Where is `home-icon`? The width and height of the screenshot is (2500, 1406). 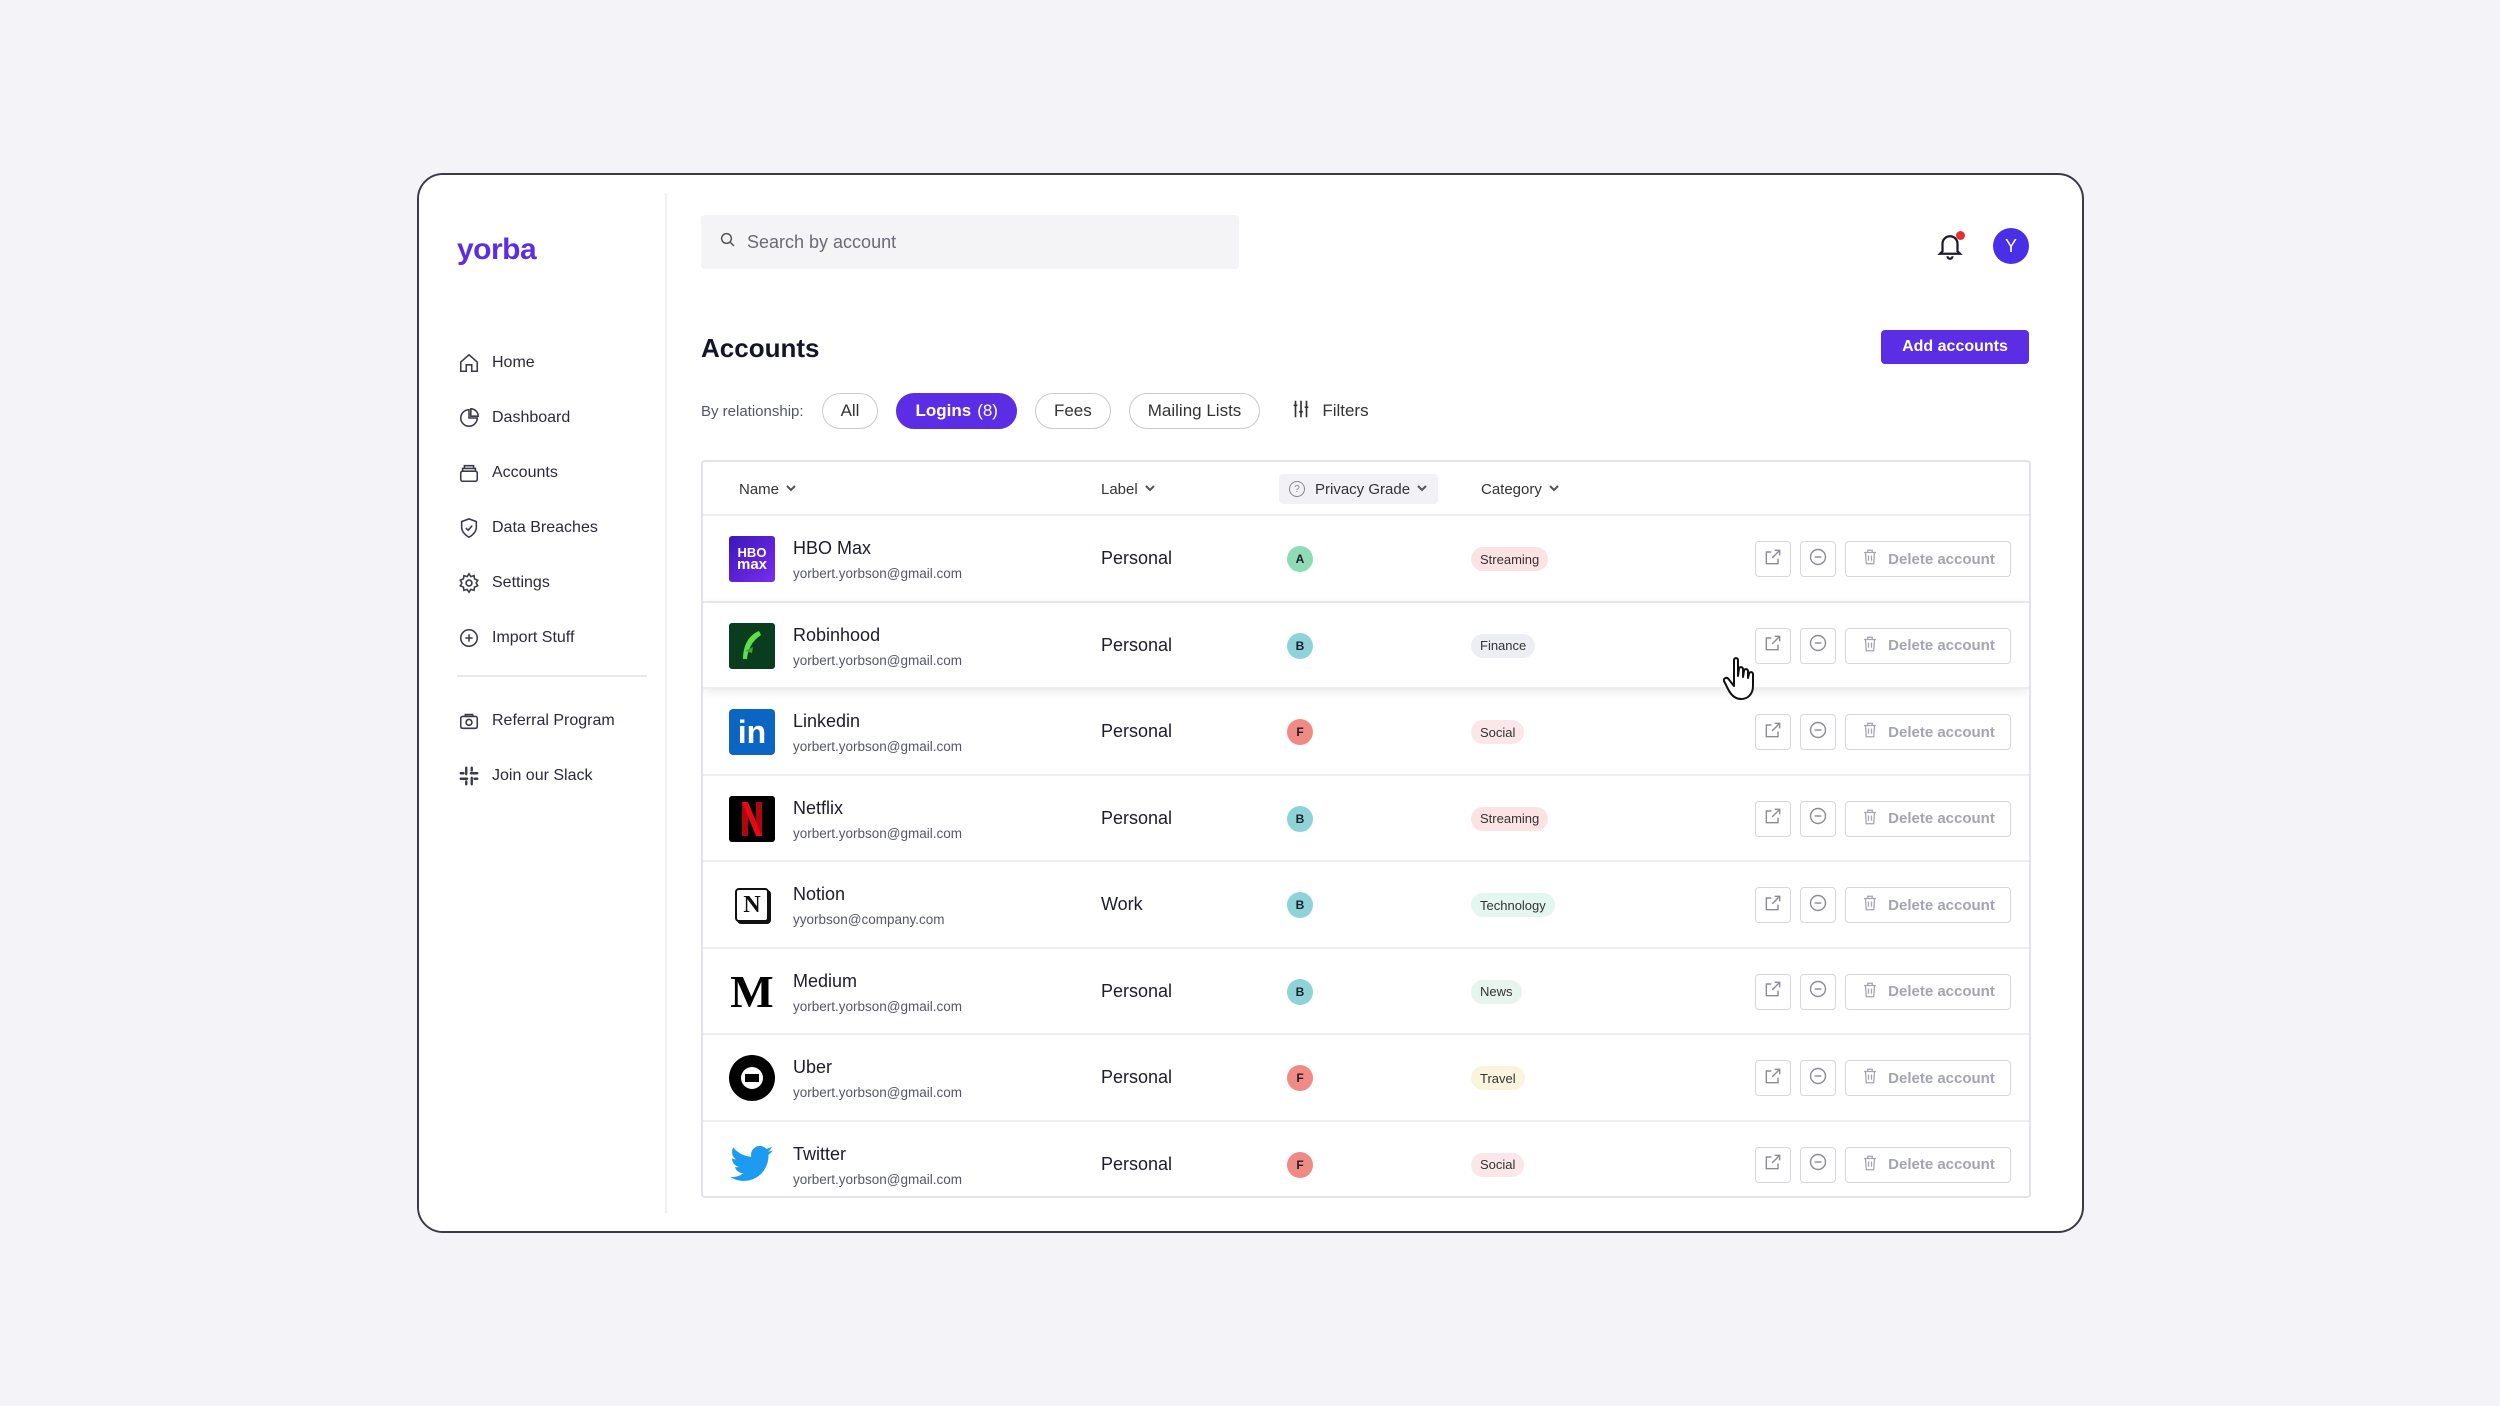
home-icon is located at coordinates (469, 363).